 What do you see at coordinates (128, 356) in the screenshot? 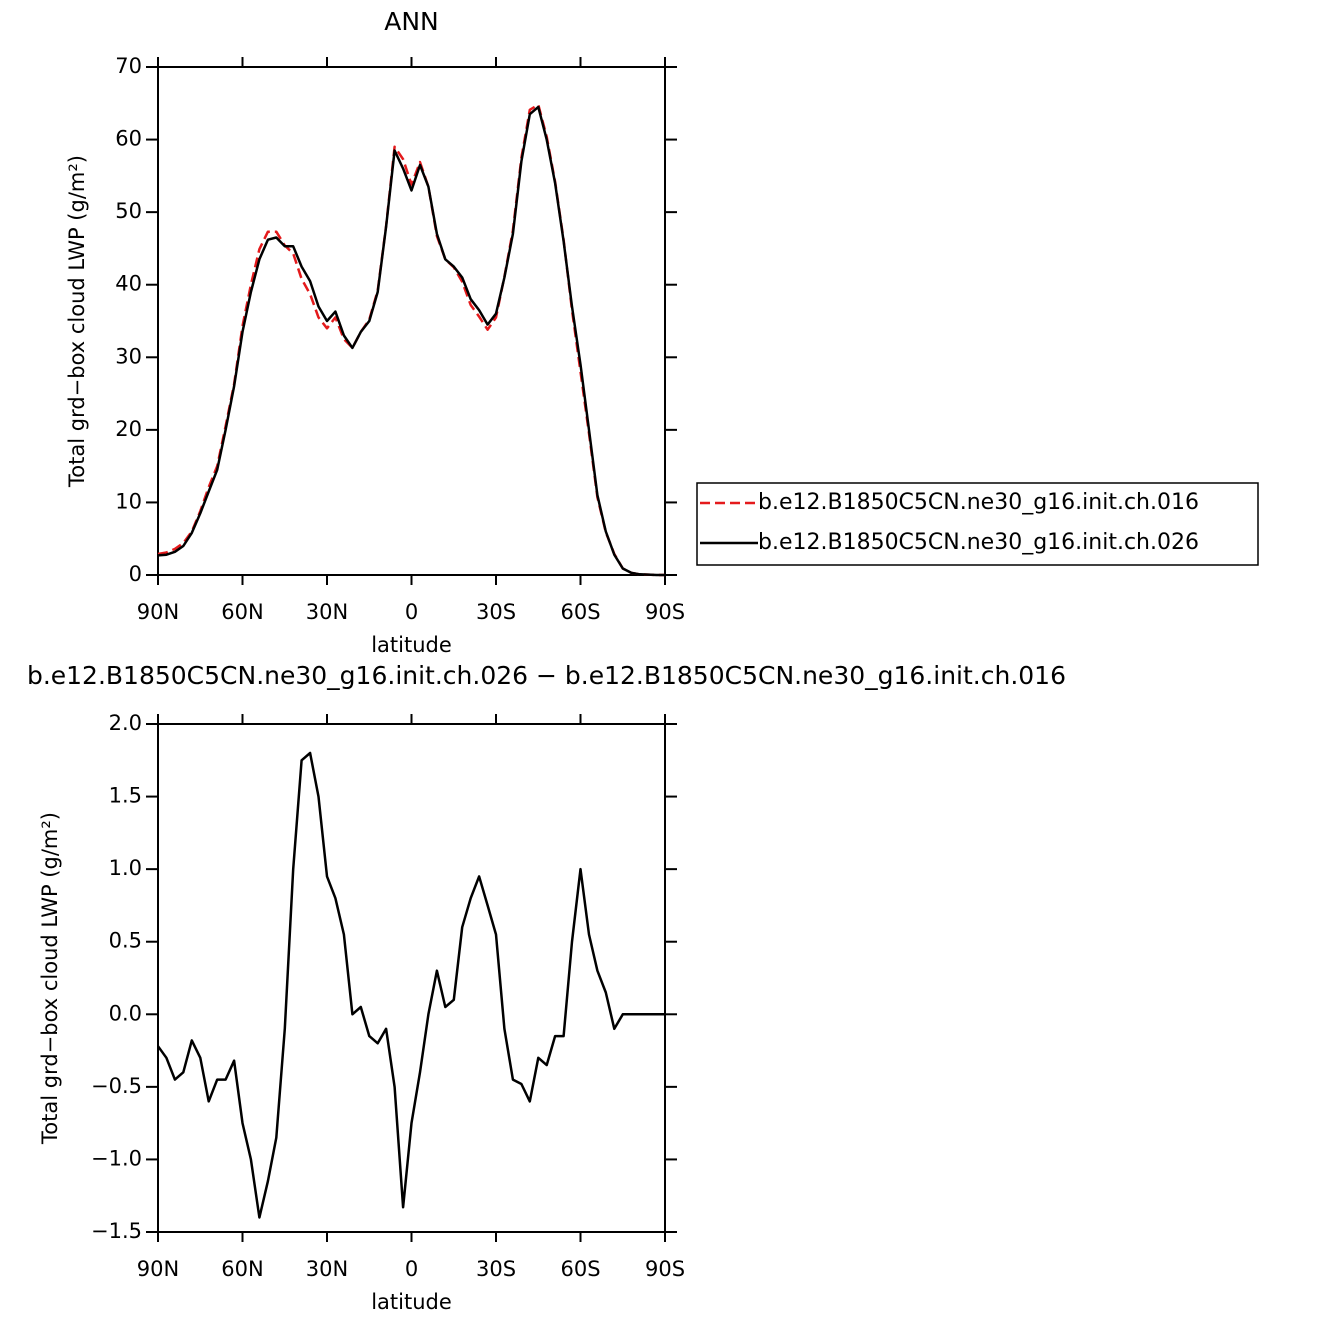
I see `y-tick-label: 30` at bounding box center [128, 356].